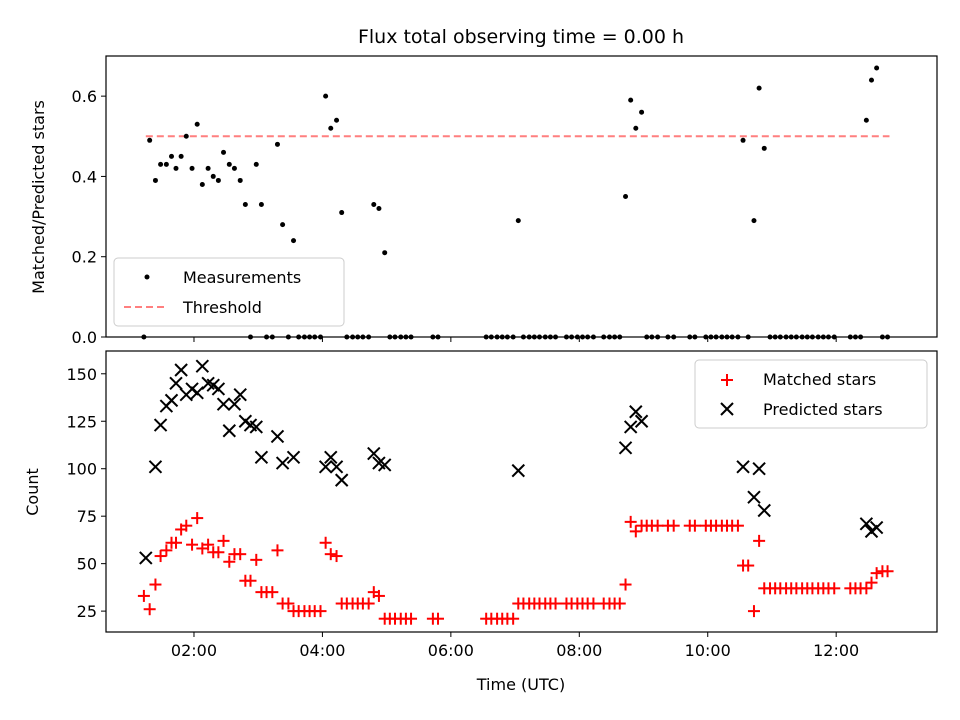  What do you see at coordinates (727, 380) in the screenshot?
I see `legend-matched-marker` at bounding box center [727, 380].